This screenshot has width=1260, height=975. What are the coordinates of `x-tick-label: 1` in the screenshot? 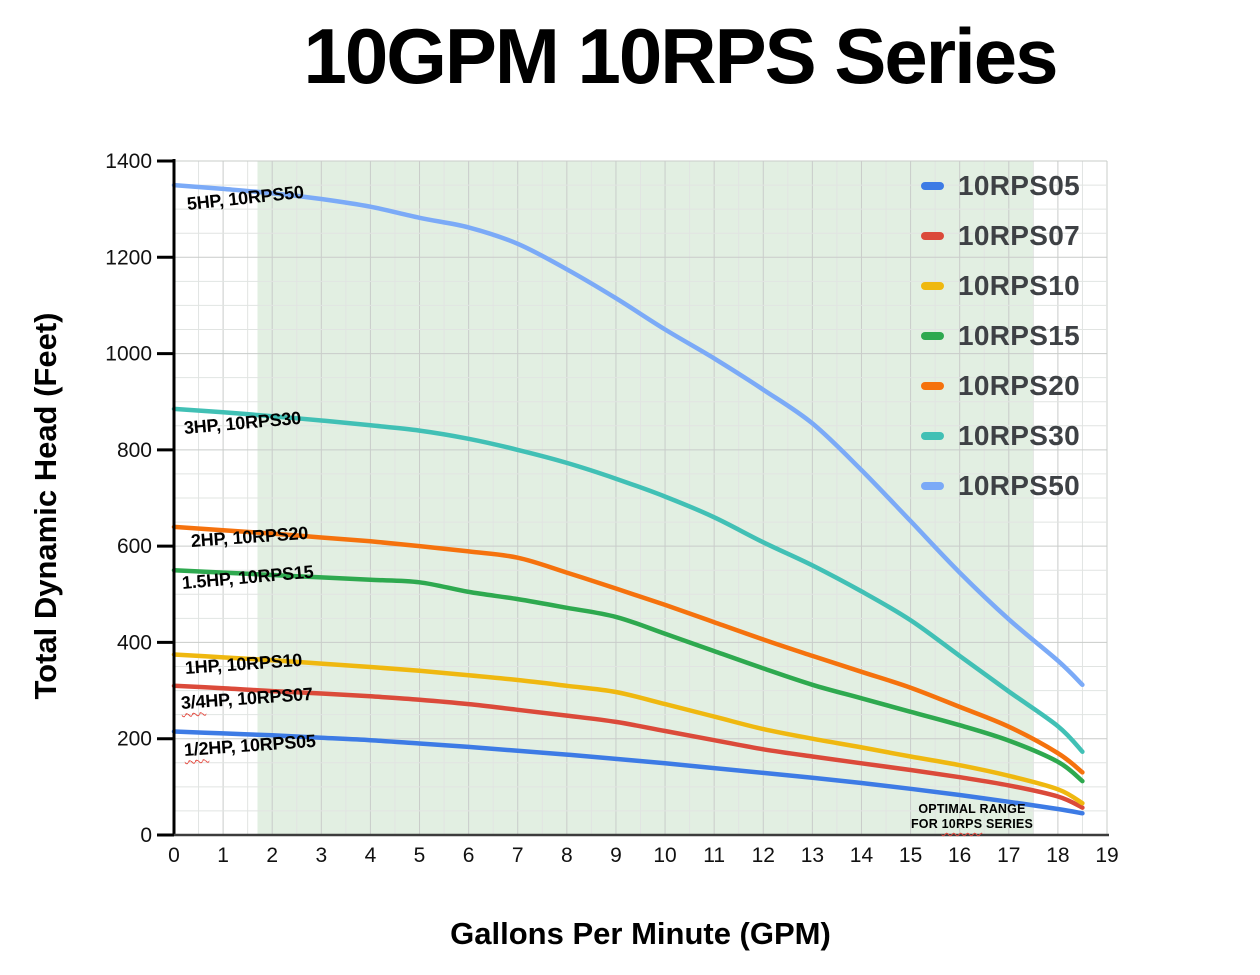 It's located at (223, 855).